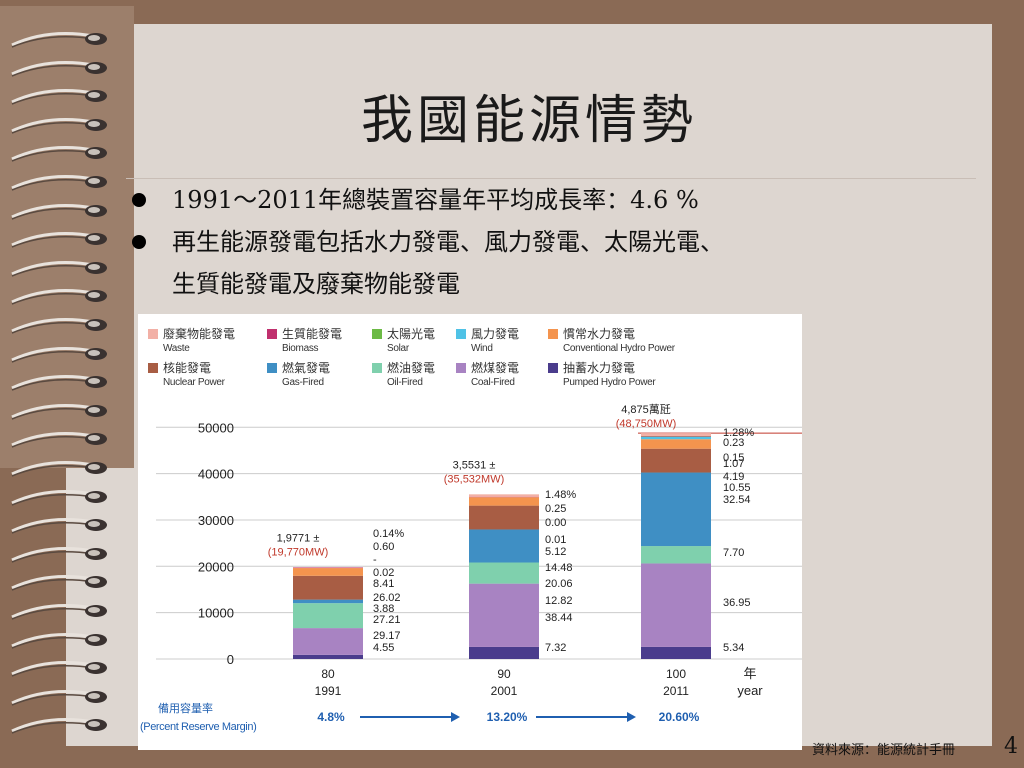 This screenshot has height=768, width=1024. What do you see at coordinates (383, 573) in the screenshot?
I see `segment-percent-label: 0.02` at bounding box center [383, 573].